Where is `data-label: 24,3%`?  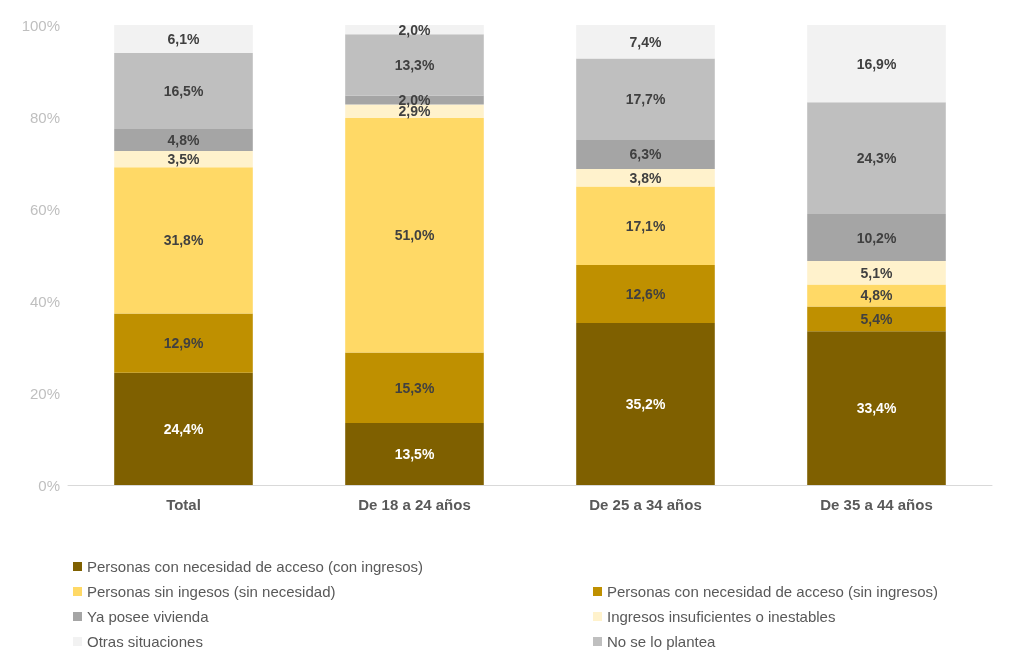
data-label: 24,3% is located at coordinates (876, 158).